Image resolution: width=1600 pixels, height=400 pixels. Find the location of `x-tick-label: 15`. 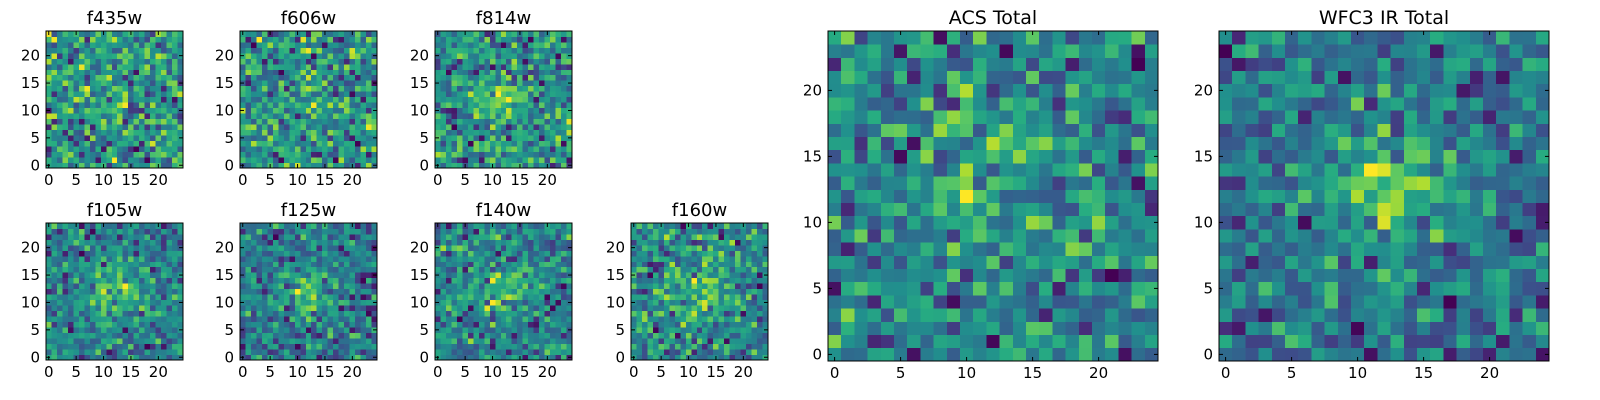

x-tick-label: 15 is located at coordinates (519, 180).